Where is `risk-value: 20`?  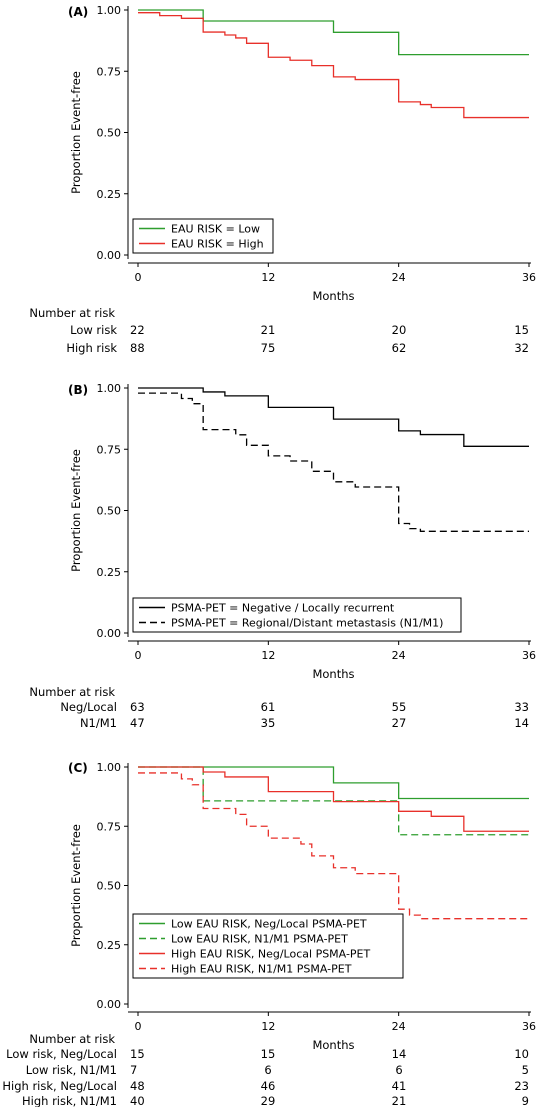 risk-value: 20 is located at coordinates (399, 330).